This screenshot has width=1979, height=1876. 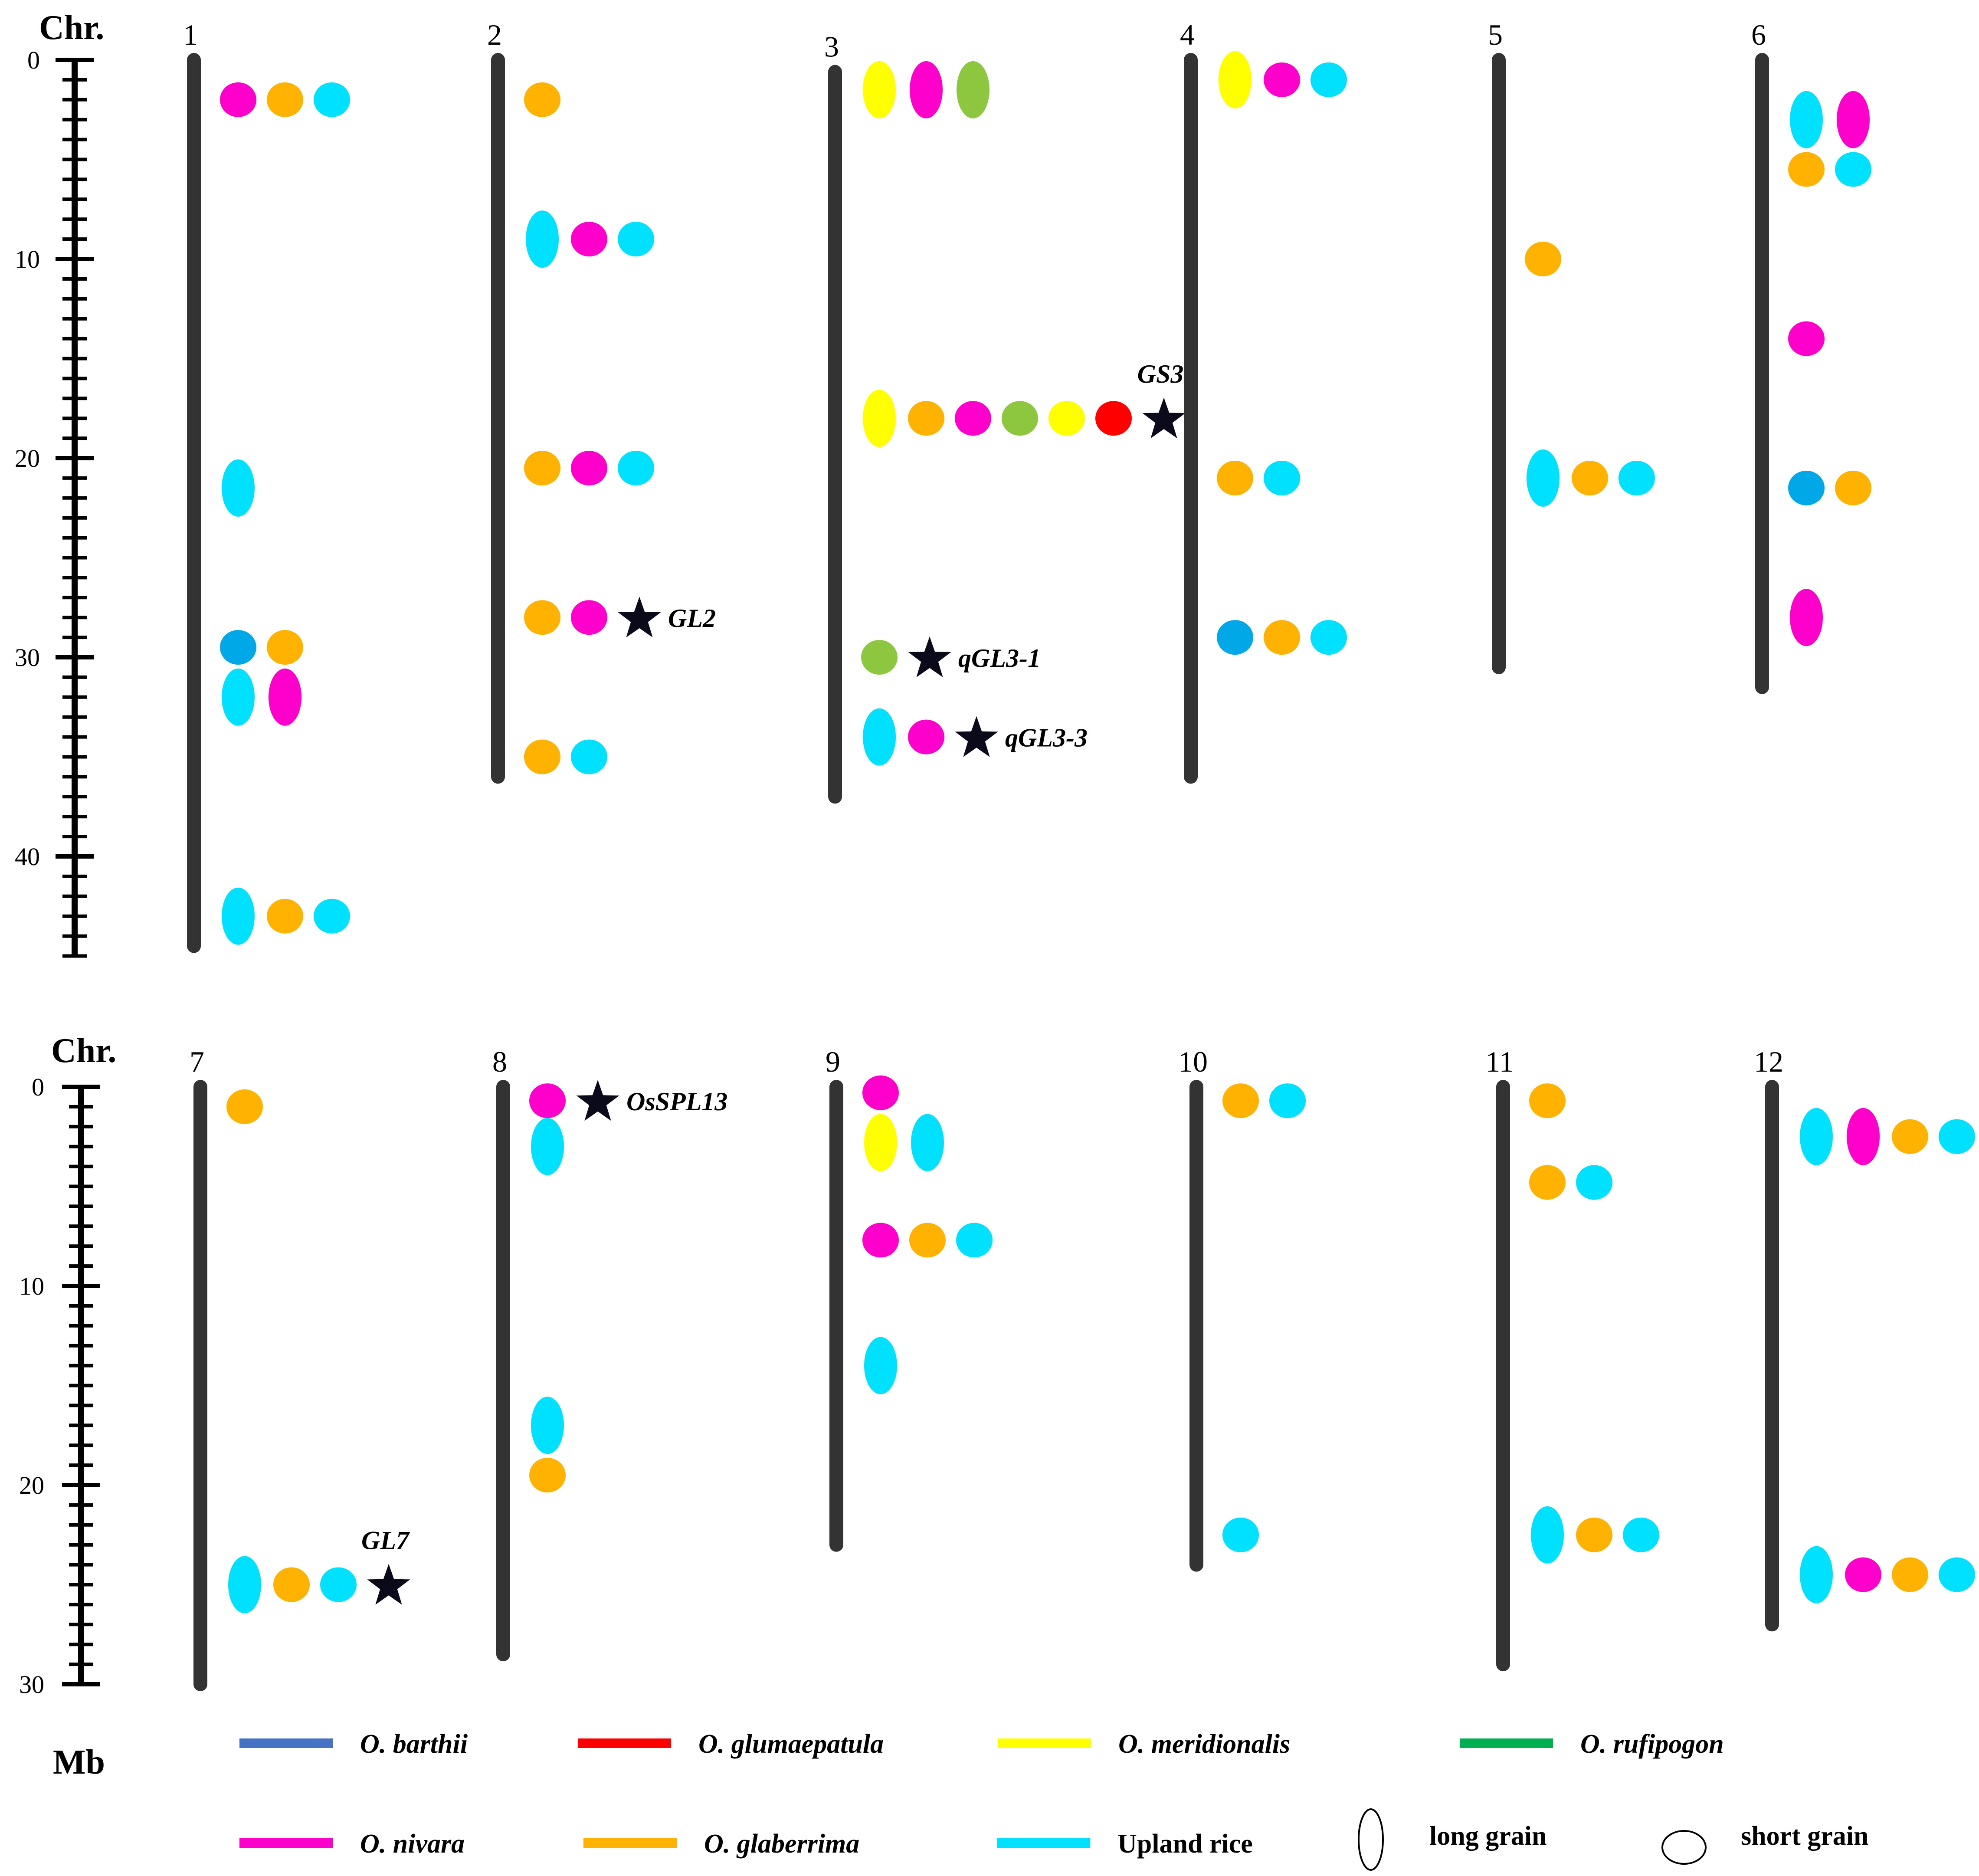 What do you see at coordinates (999, 658) in the screenshot?
I see `gene-label: qGL3-1` at bounding box center [999, 658].